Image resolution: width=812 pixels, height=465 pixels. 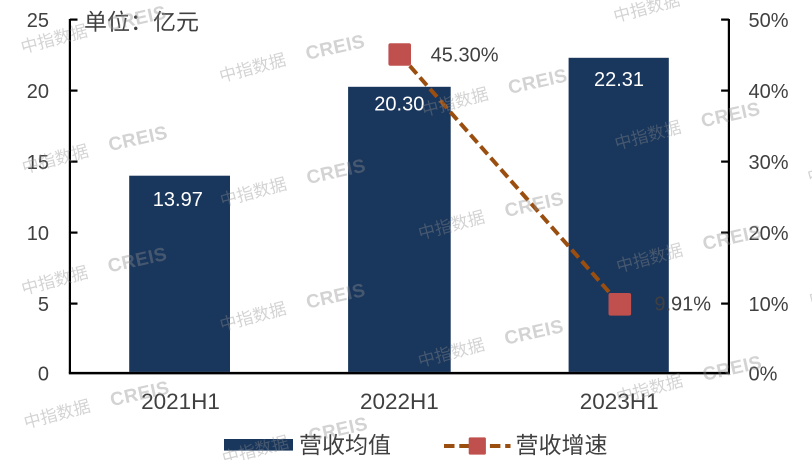 I want to click on svg-text: 10%, so click(x=769, y=305).